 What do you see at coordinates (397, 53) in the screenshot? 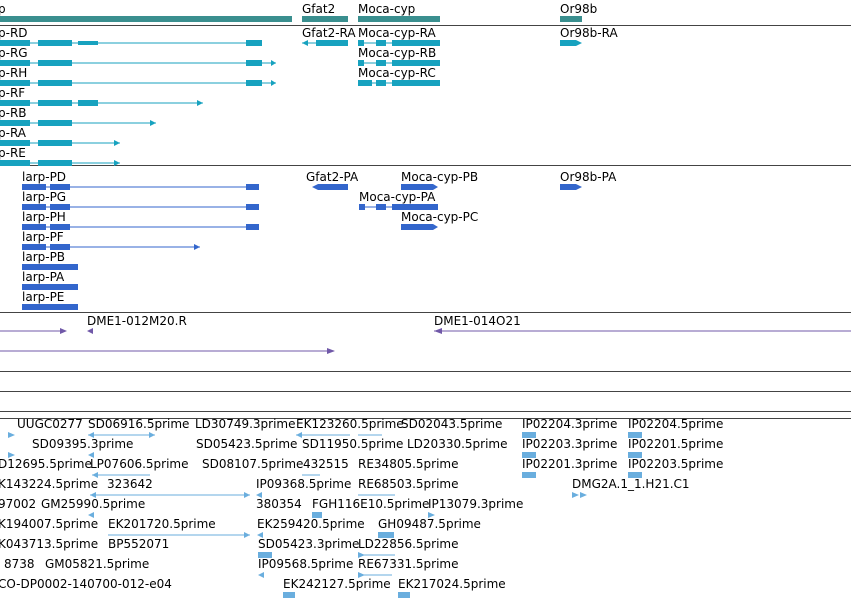
I see `transcript-label-moca-cyp-rb: Moca-cyp-RB` at bounding box center [397, 53].